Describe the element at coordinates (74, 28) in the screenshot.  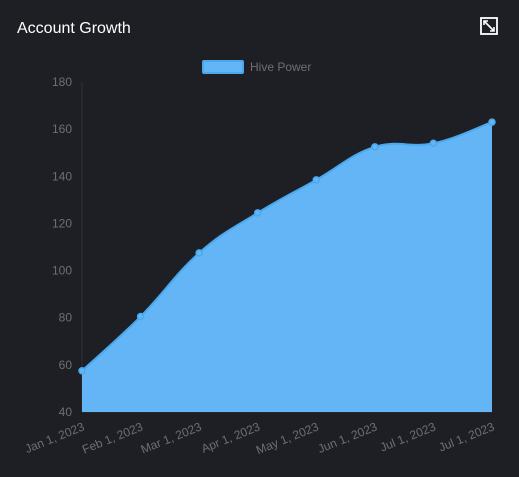
I see `card-title: Account Growth` at that location.